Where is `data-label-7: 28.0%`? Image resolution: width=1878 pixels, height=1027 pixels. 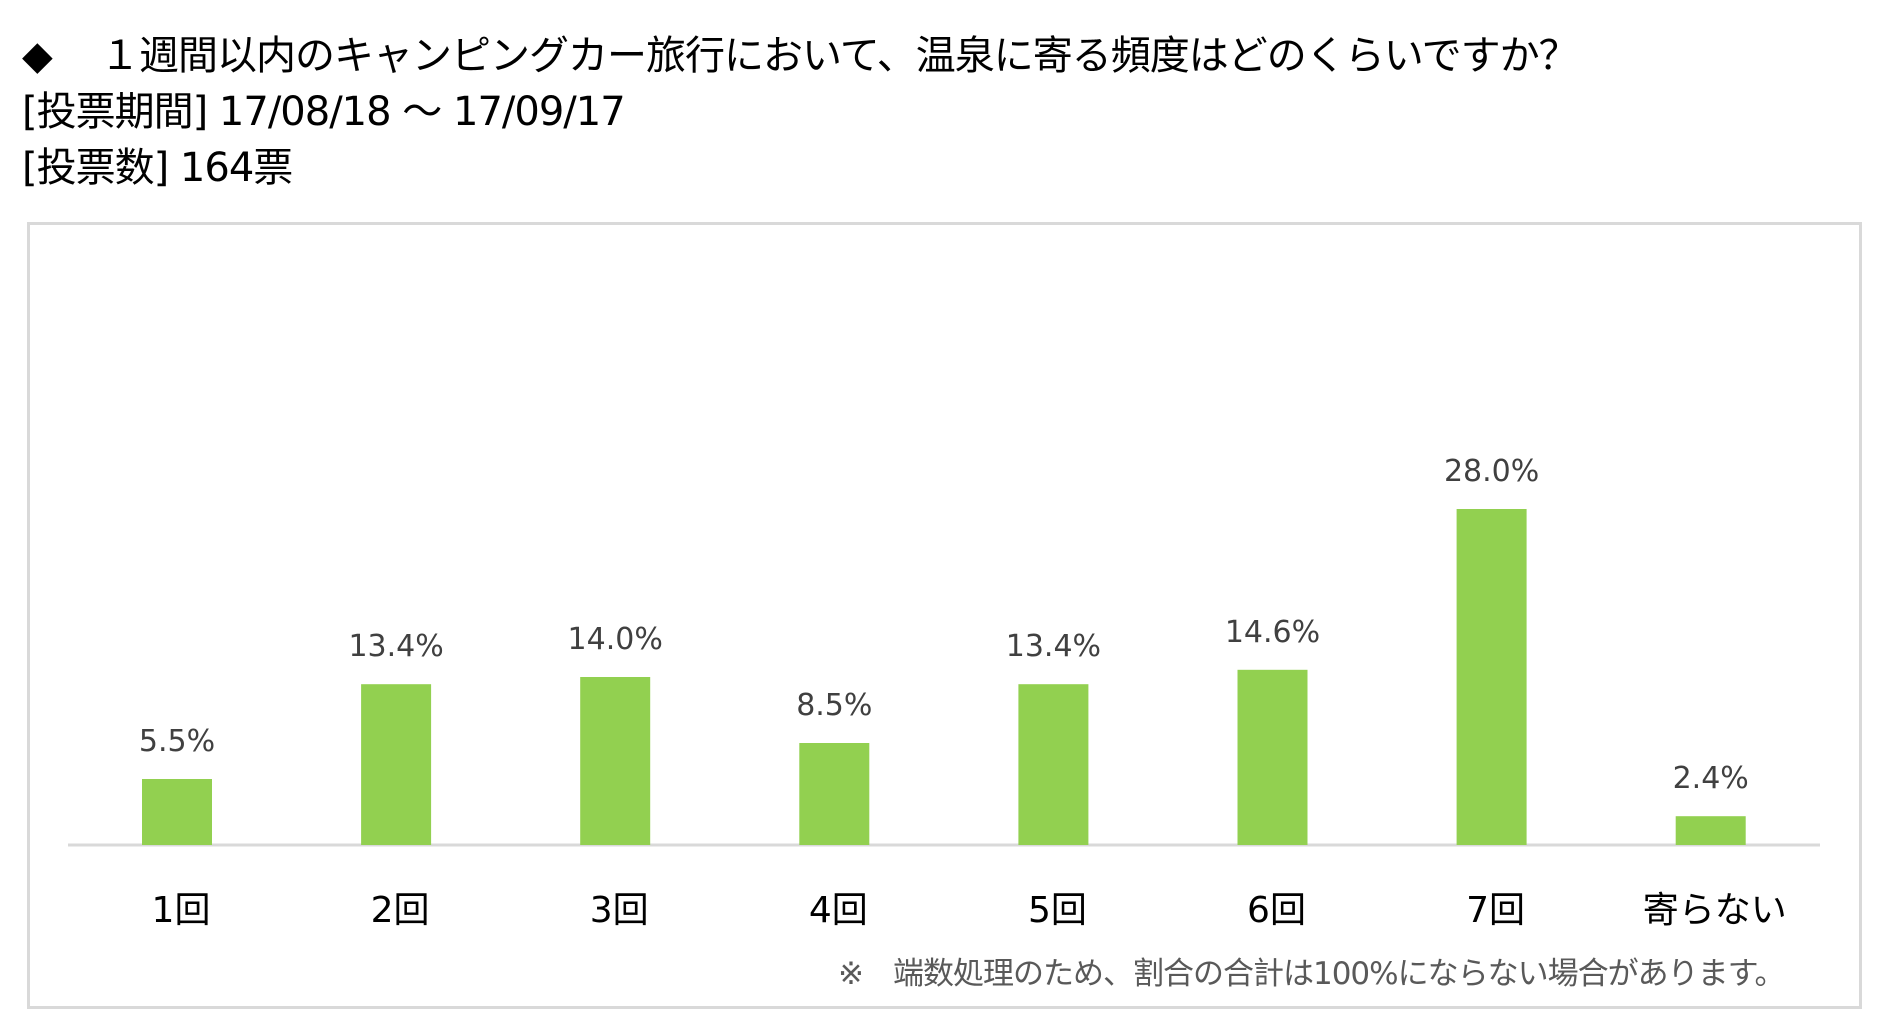
data-label-7: 28.0% is located at coordinates (1491, 471).